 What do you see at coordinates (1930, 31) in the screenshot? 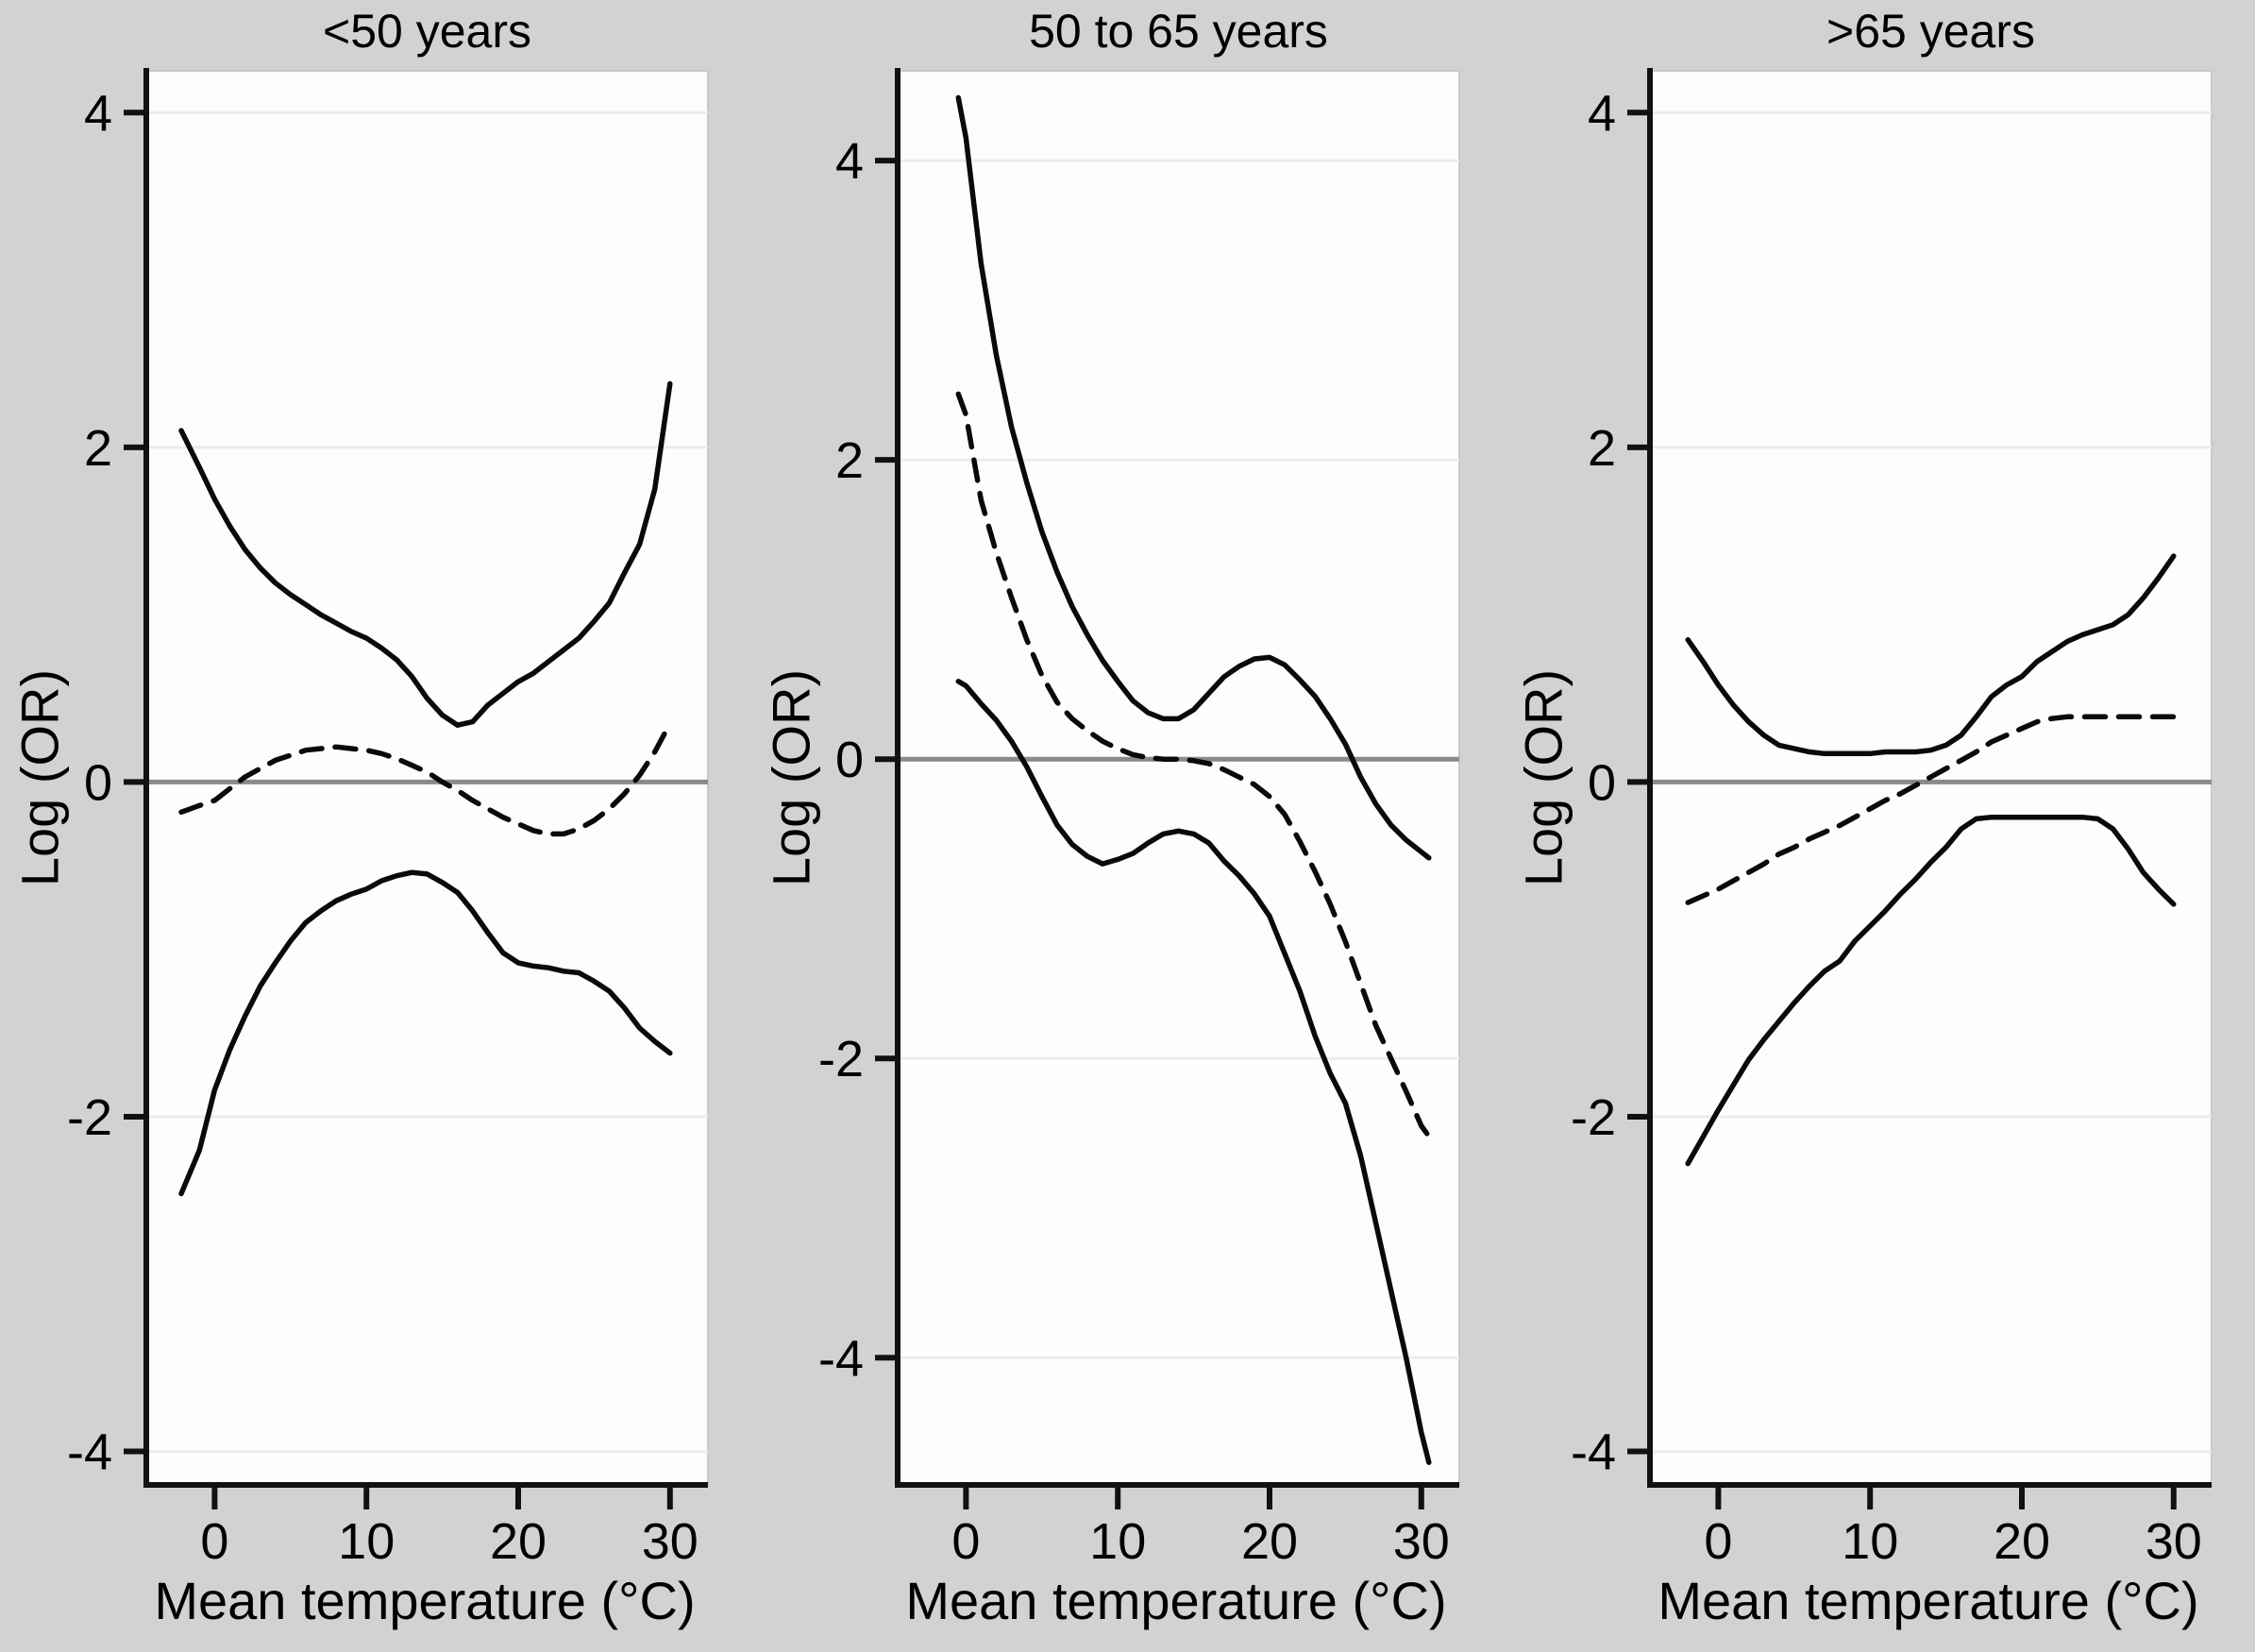
I see `panel-title: >65 years` at bounding box center [1930, 31].